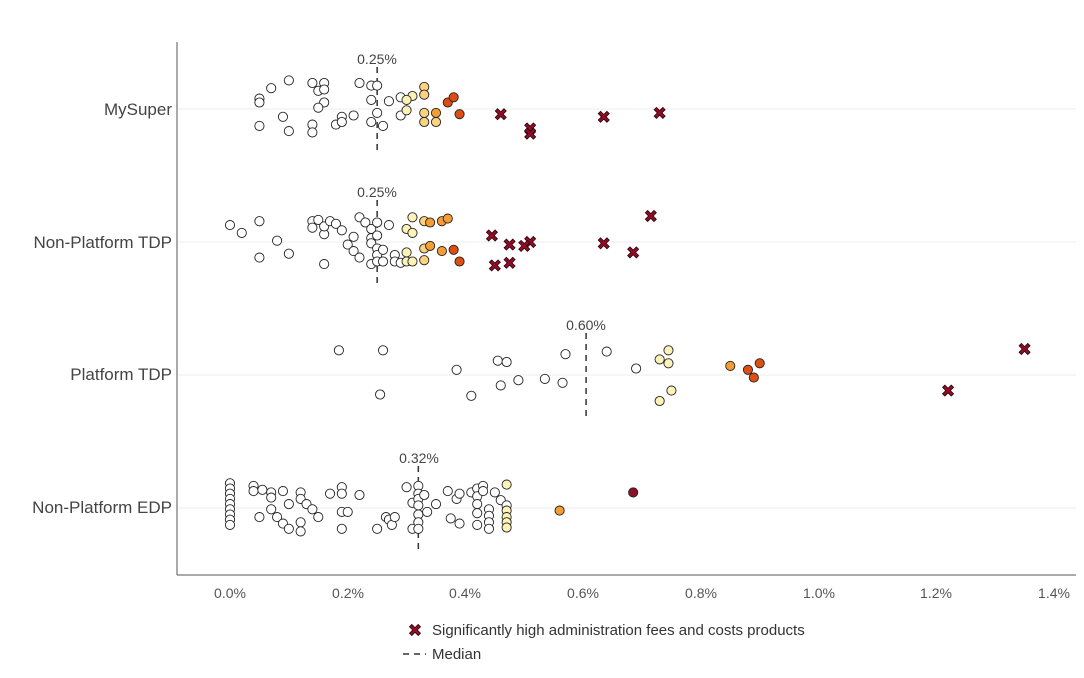 This screenshot has height=678, width=1084. I want to click on legend-high-fee-marker, so click(415, 630).